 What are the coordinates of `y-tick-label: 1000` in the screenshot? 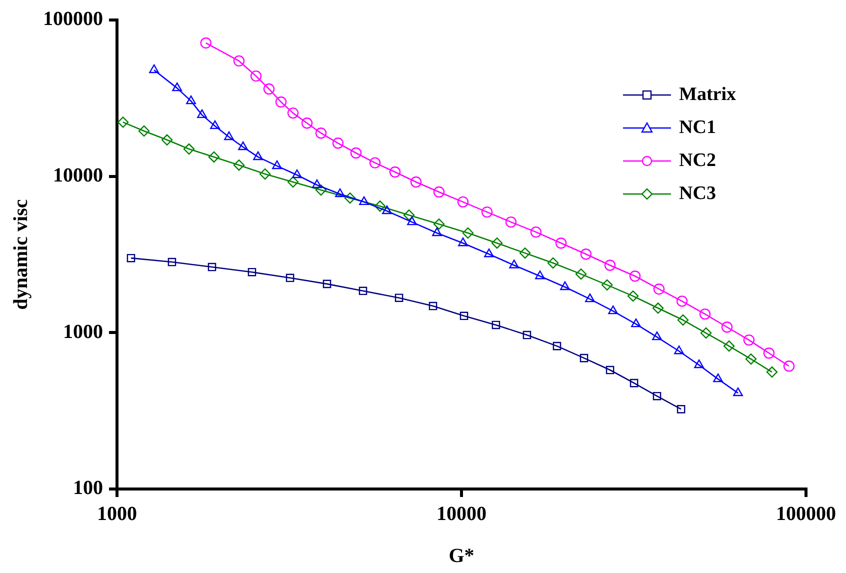 It's located at (83, 331).